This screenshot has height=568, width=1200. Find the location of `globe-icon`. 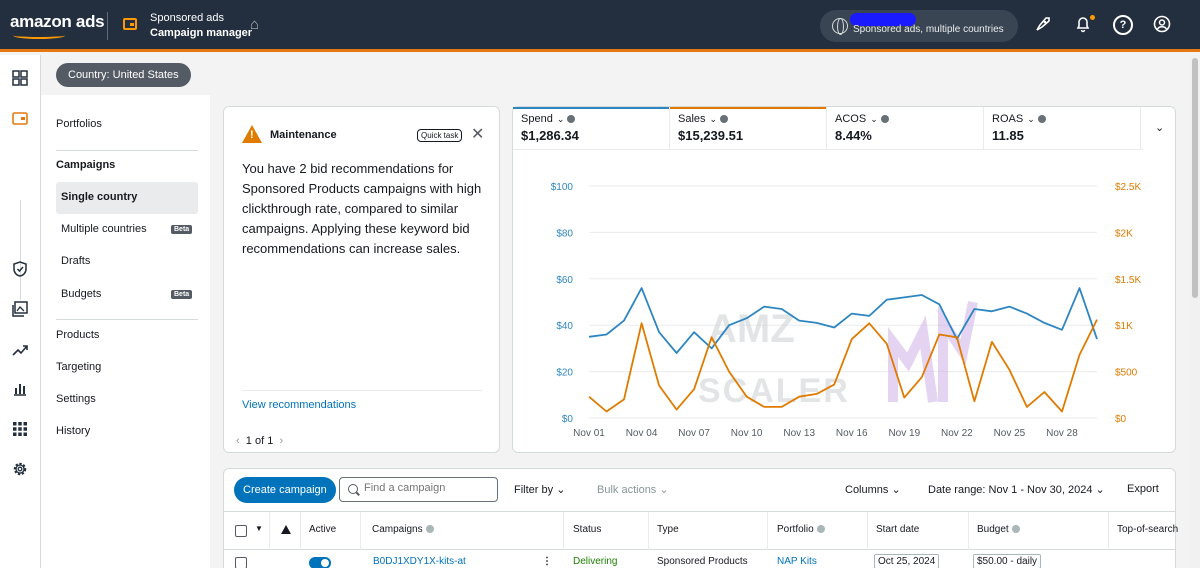

globe-icon is located at coordinates (840, 26).